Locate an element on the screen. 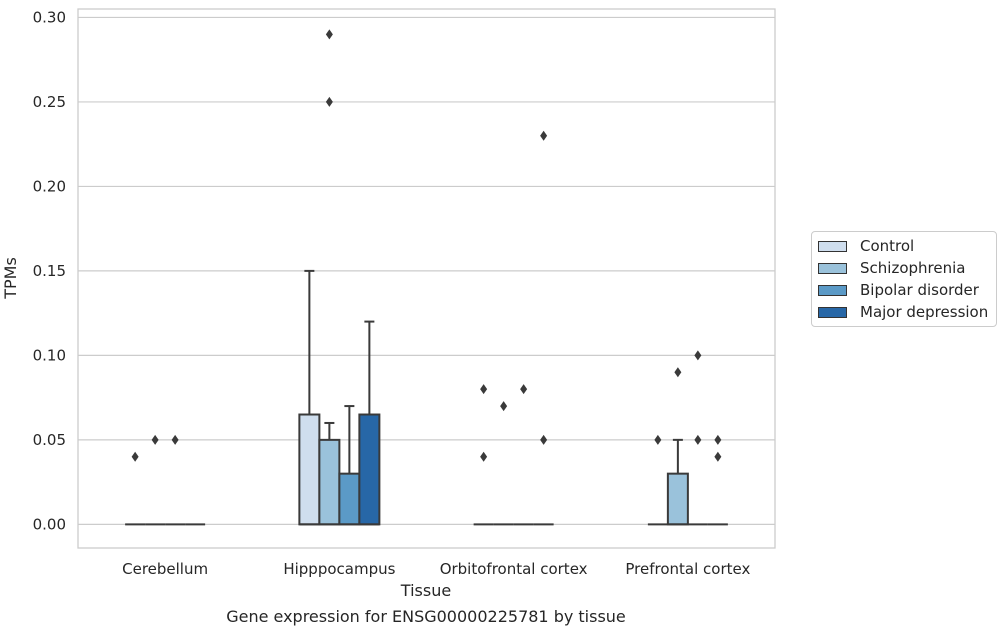 The width and height of the screenshot is (1007, 634). legend-label: Bipolar disorder is located at coordinates (919, 290).